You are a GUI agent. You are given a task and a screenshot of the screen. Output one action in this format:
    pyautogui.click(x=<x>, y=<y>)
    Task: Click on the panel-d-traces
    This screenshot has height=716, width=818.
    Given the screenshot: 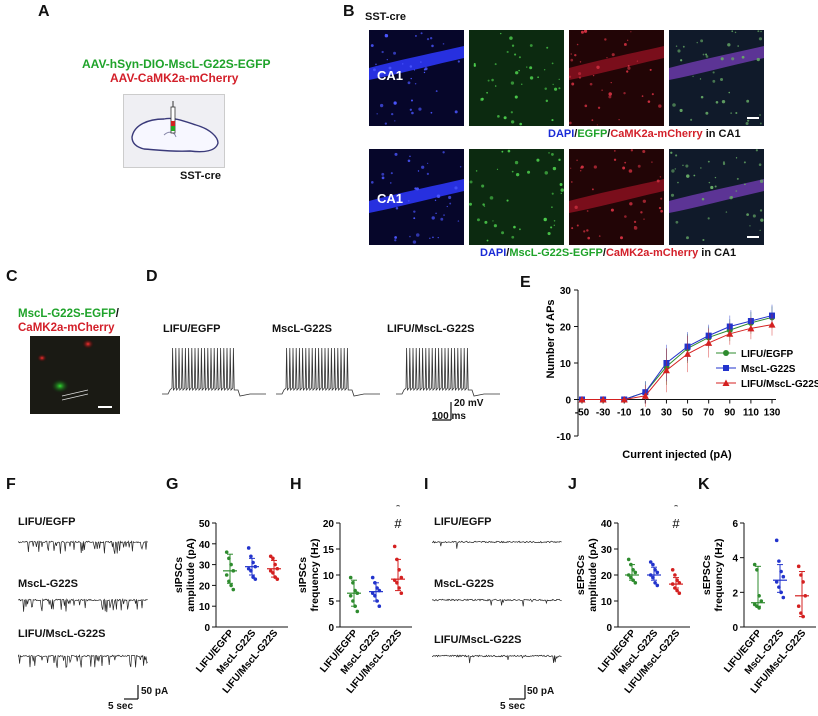 What is the action you would take?
    pyautogui.click(x=331, y=384)
    